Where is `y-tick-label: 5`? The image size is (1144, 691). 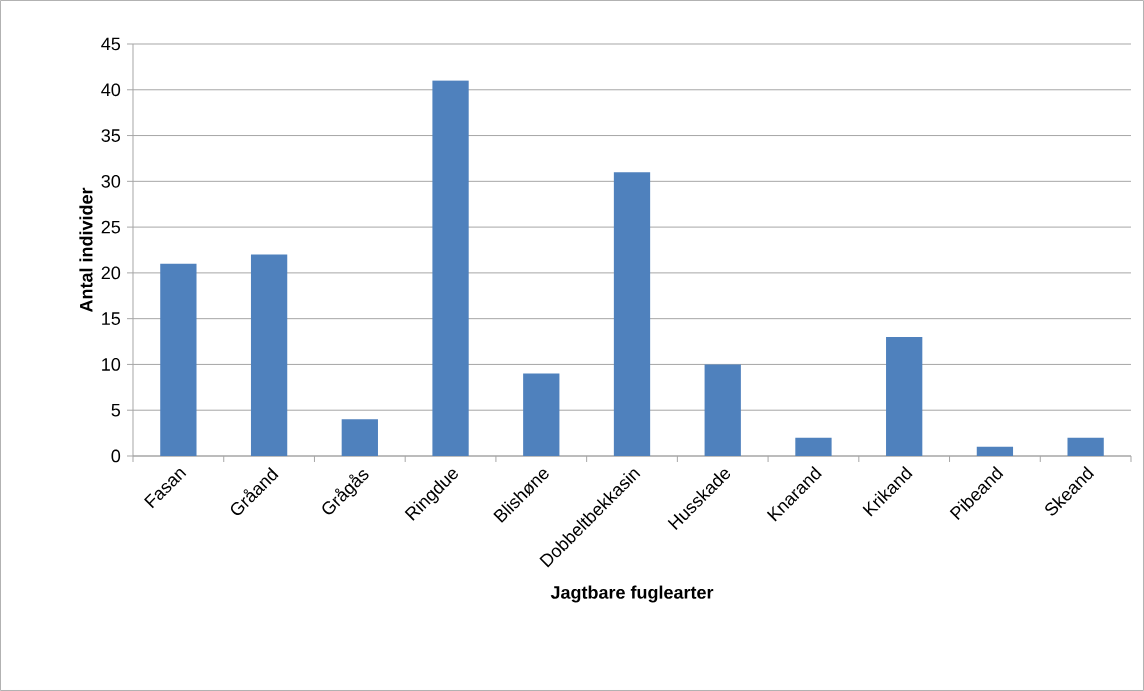
y-tick-label: 5 is located at coordinates (116, 410).